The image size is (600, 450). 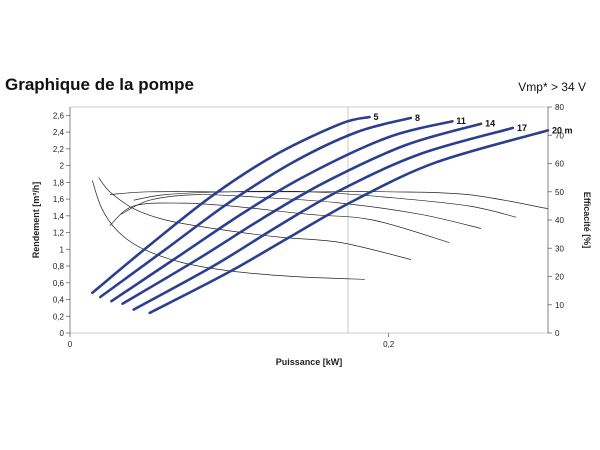 What do you see at coordinates (417, 118) in the screenshot?
I see `curve-label: 8` at bounding box center [417, 118].